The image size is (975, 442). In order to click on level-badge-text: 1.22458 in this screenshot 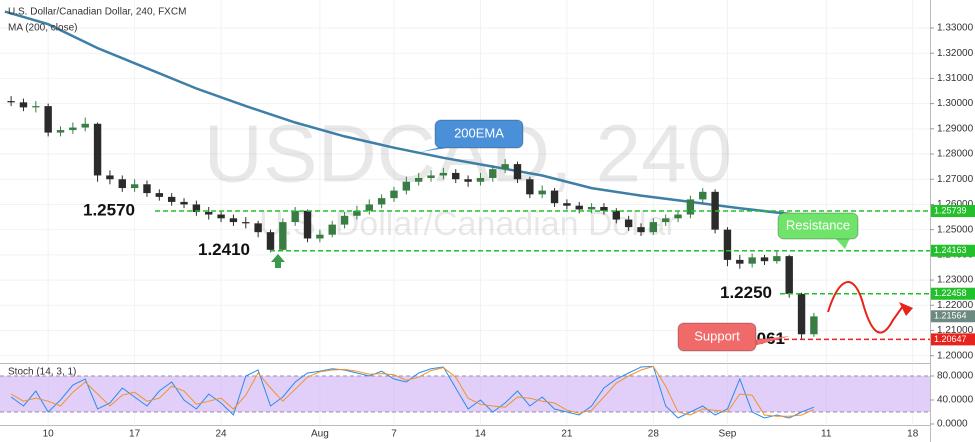, I will do `click(950, 293)`.